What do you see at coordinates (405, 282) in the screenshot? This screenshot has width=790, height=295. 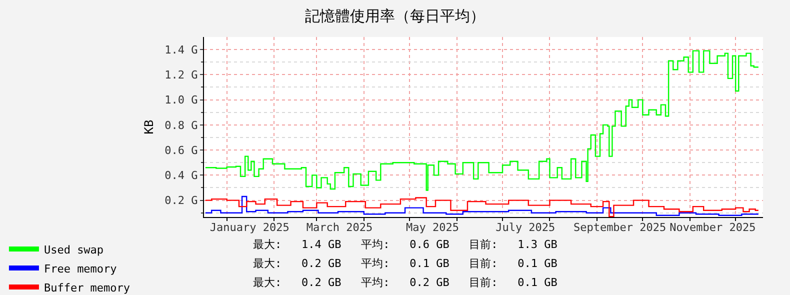 I see `text: 最大: 0.2 GB 平均: 0.2 GB 目前: 0.1 GB` at bounding box center [405, 282].